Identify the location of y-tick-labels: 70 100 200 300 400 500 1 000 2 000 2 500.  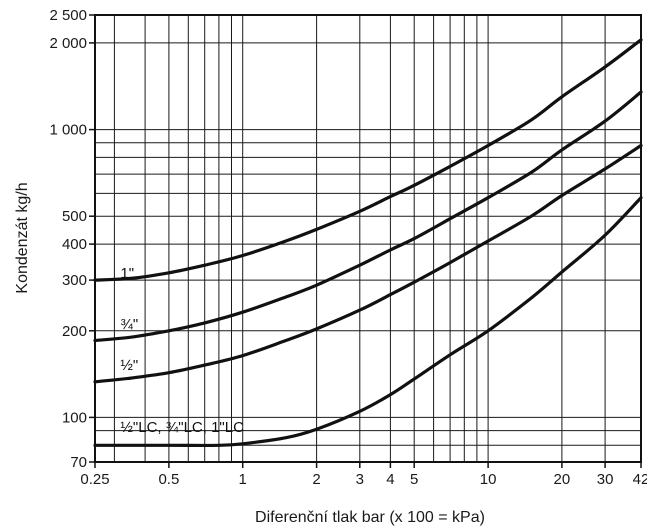
(68, 239).